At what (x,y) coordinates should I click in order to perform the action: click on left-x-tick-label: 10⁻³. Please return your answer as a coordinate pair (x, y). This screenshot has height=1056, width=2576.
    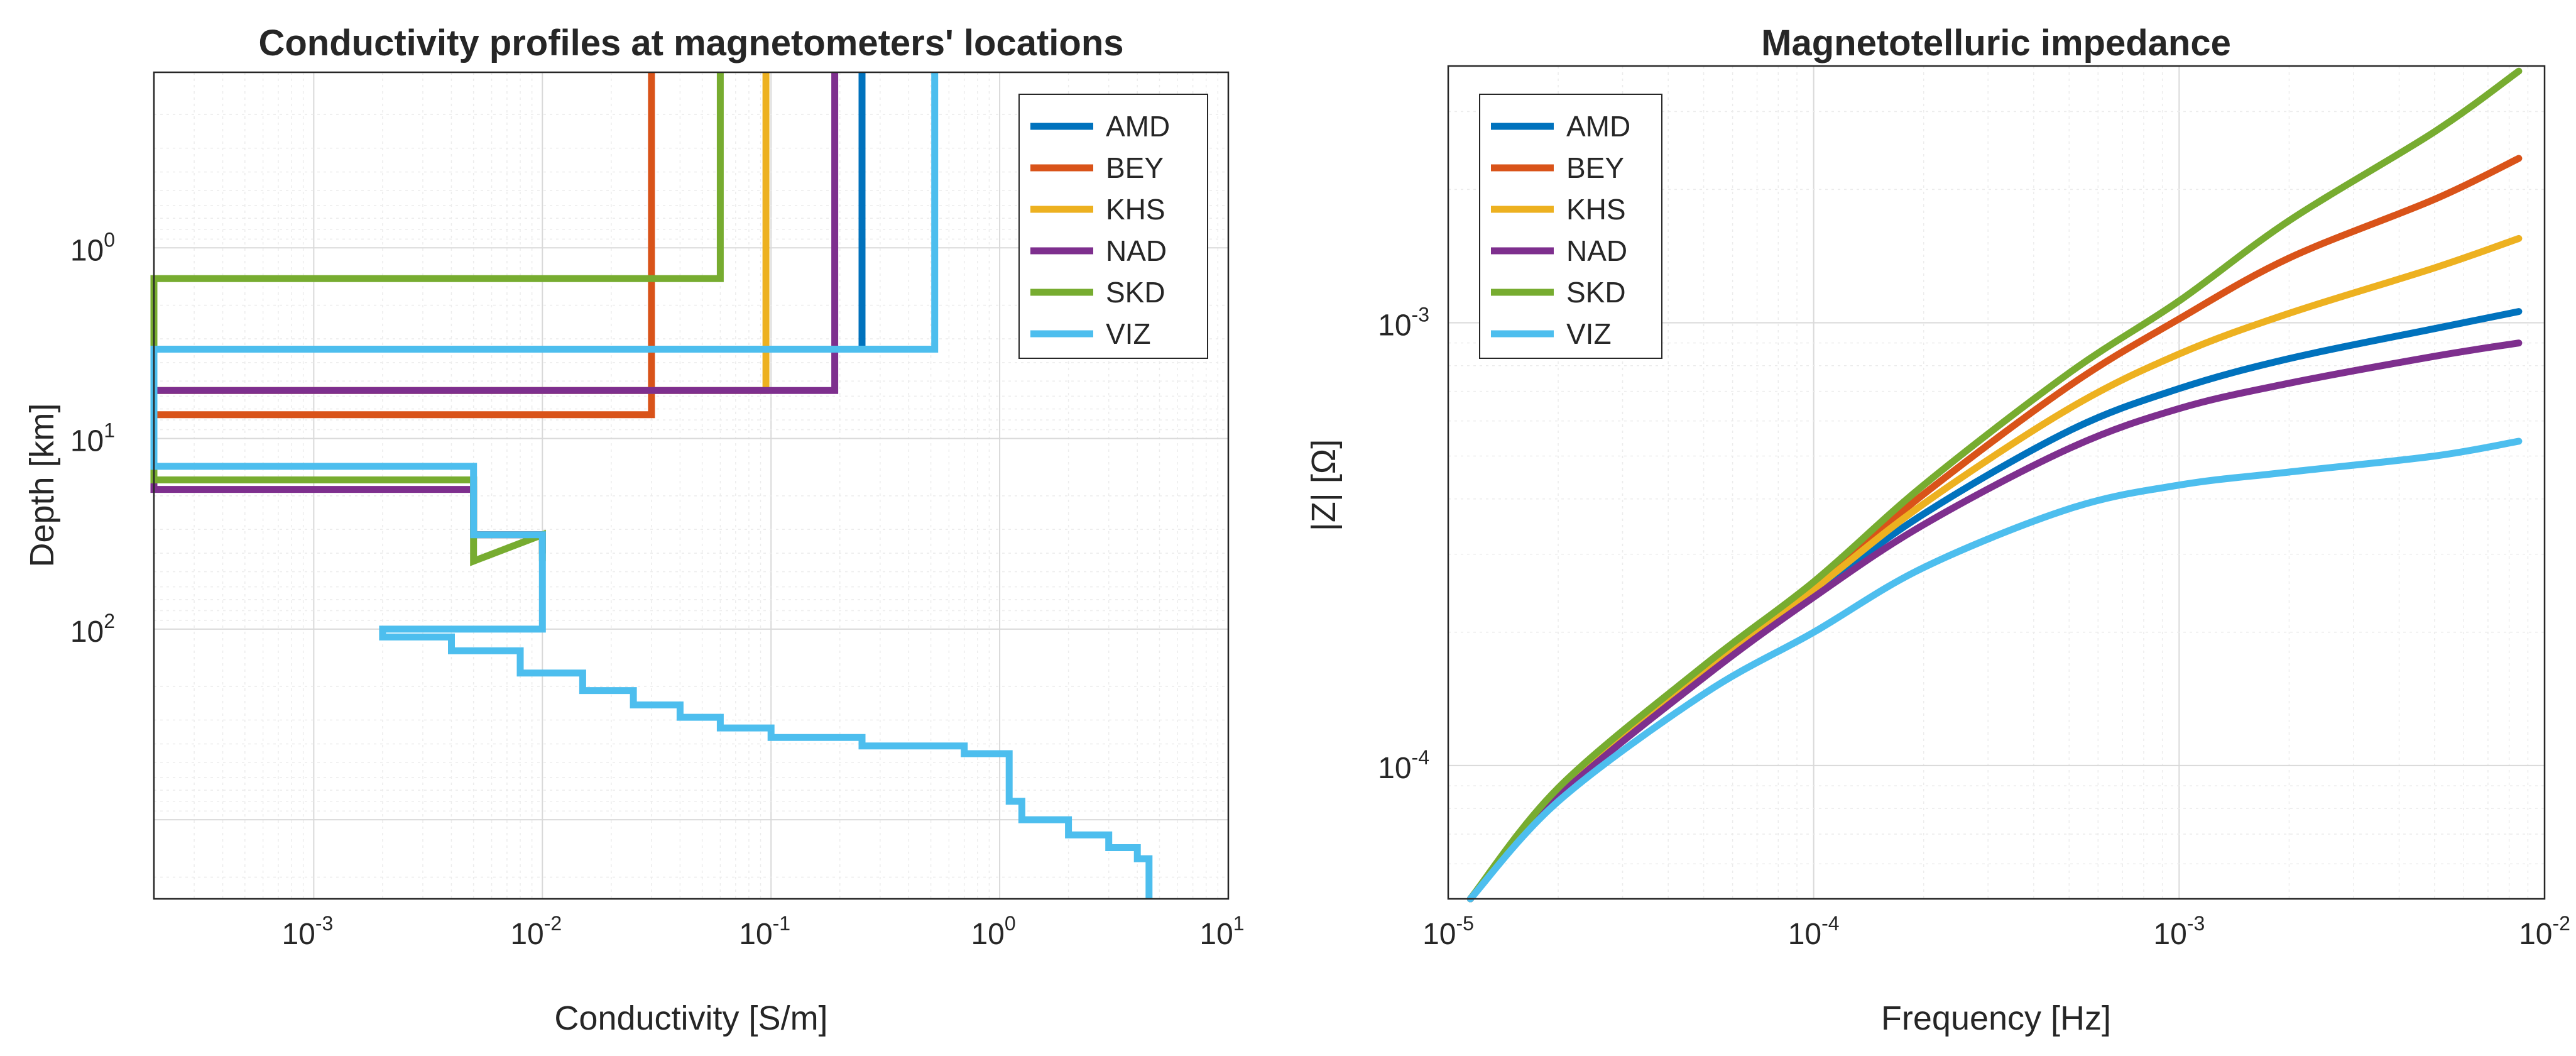
    Looking at the image, I should click on (307, 931).